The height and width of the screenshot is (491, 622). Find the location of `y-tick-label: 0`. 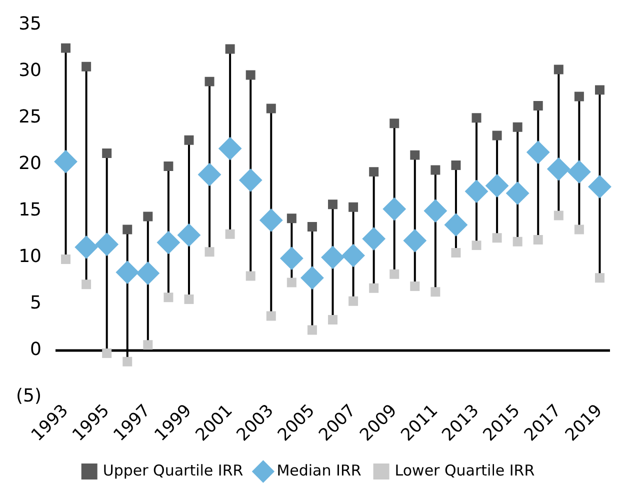

y-tick-label: 0 is located at coordinates (36, 349).